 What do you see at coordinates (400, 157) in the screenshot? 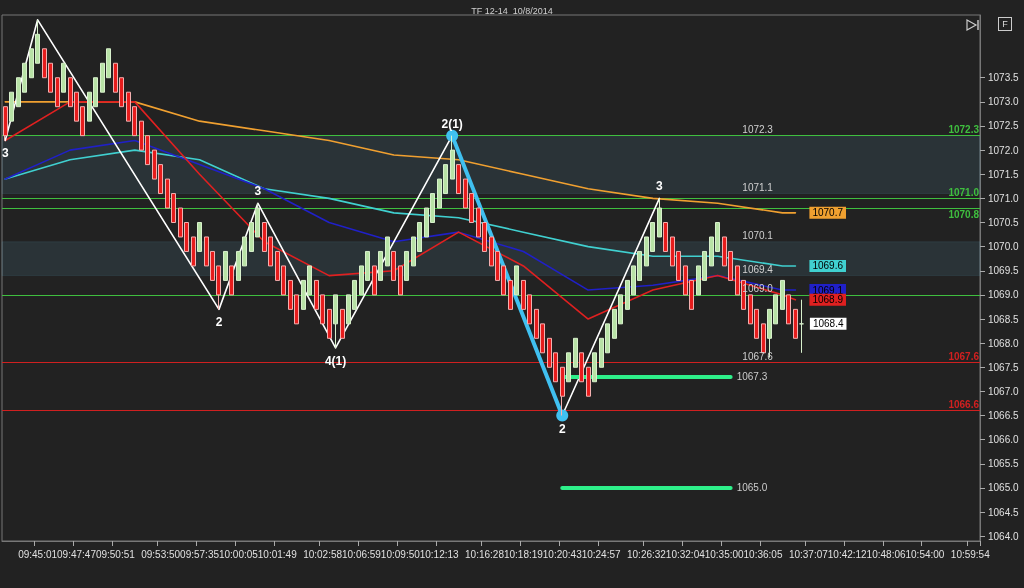
I see `line-series` at bounding box center [400, 157].